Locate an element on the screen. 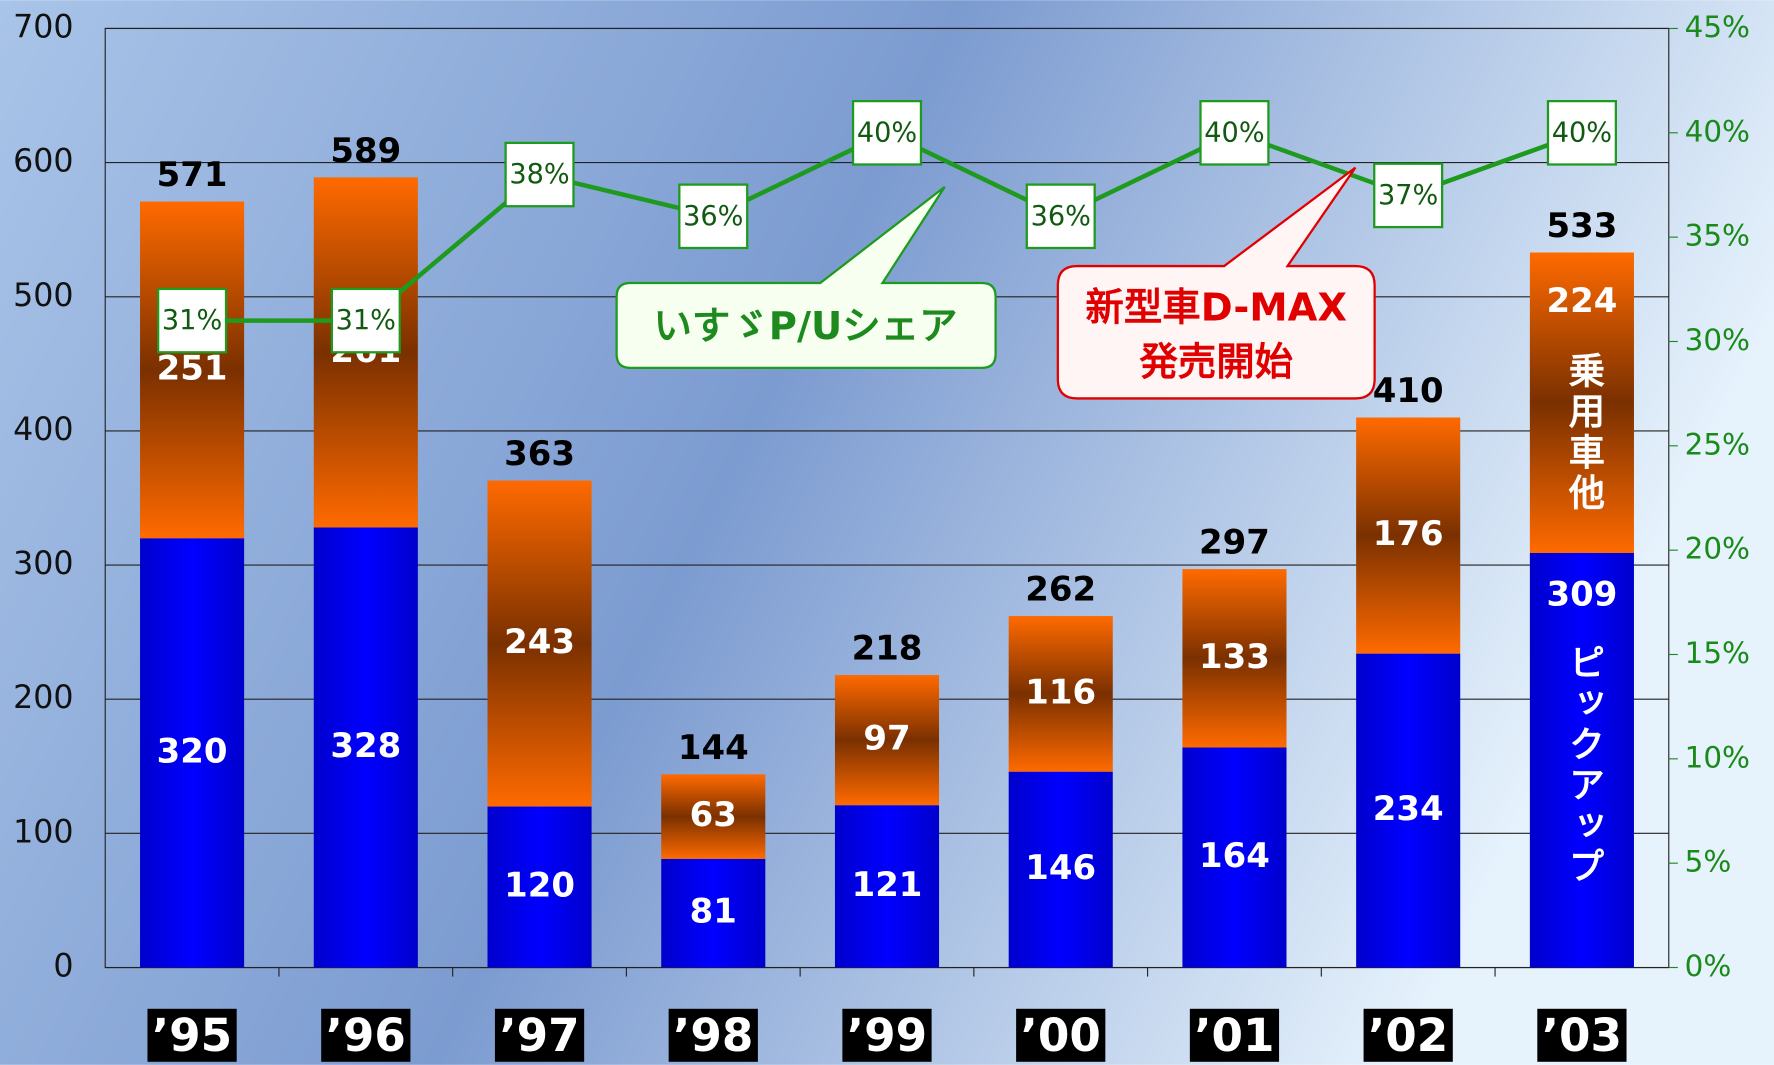 This screenshot has height=1065, width=1774. share-callout is located at coordinates (806, 277).